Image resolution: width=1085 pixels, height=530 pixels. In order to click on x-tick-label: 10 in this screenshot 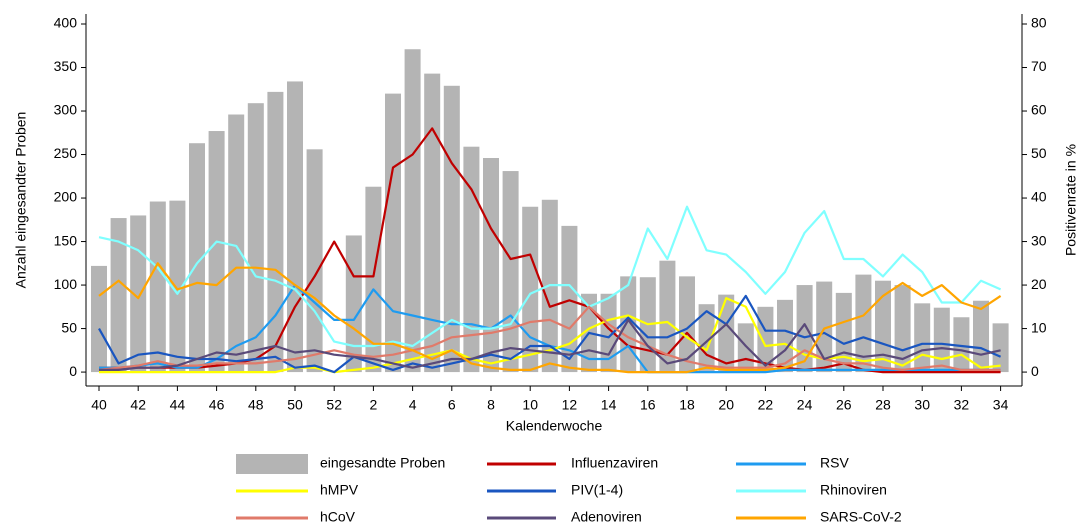, I will do `click(530, 405)`.